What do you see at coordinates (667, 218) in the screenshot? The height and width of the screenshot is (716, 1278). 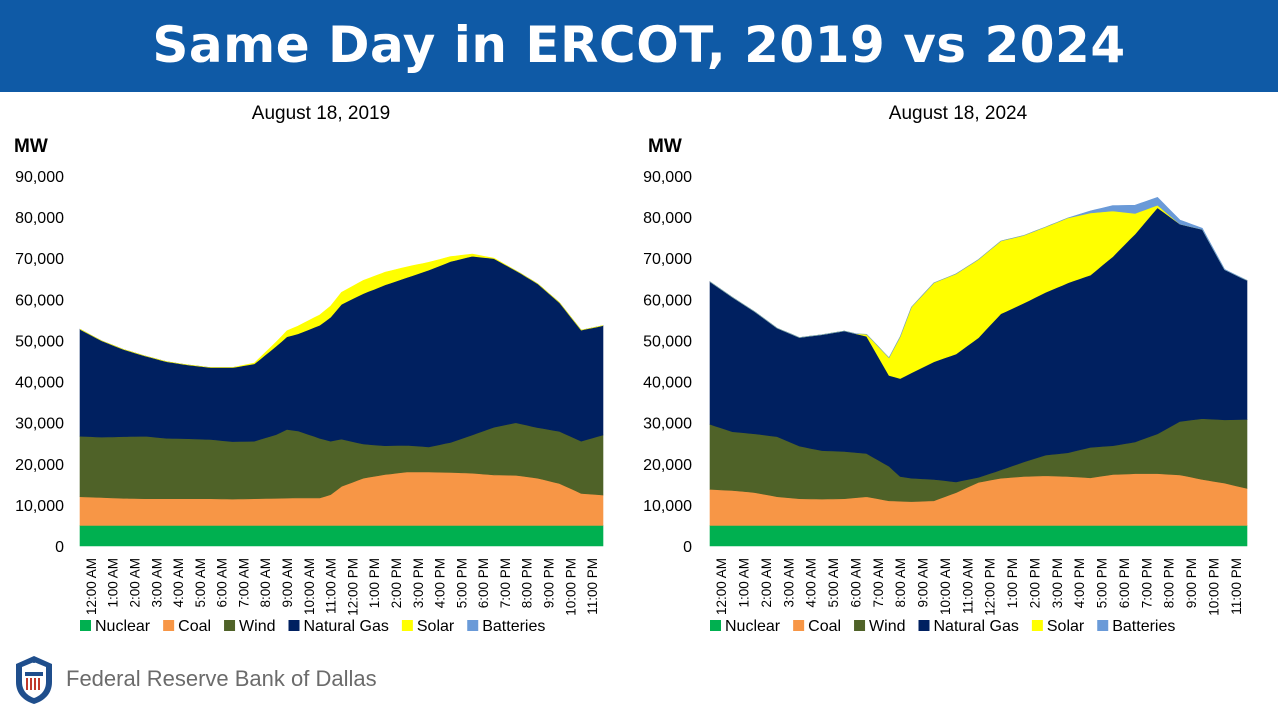 I see `y-tick-label: 80,000` at bounding box center [667, 218].